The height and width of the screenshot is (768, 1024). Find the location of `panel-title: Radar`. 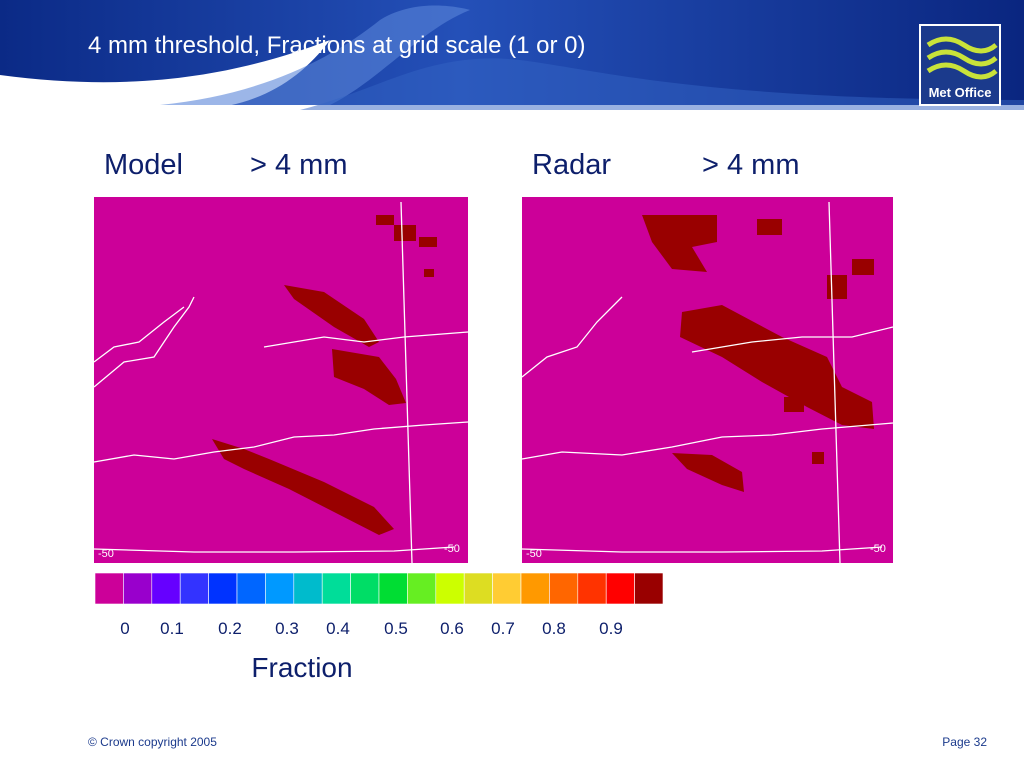

panel-title: Radar is located at coordinates (571, 165).